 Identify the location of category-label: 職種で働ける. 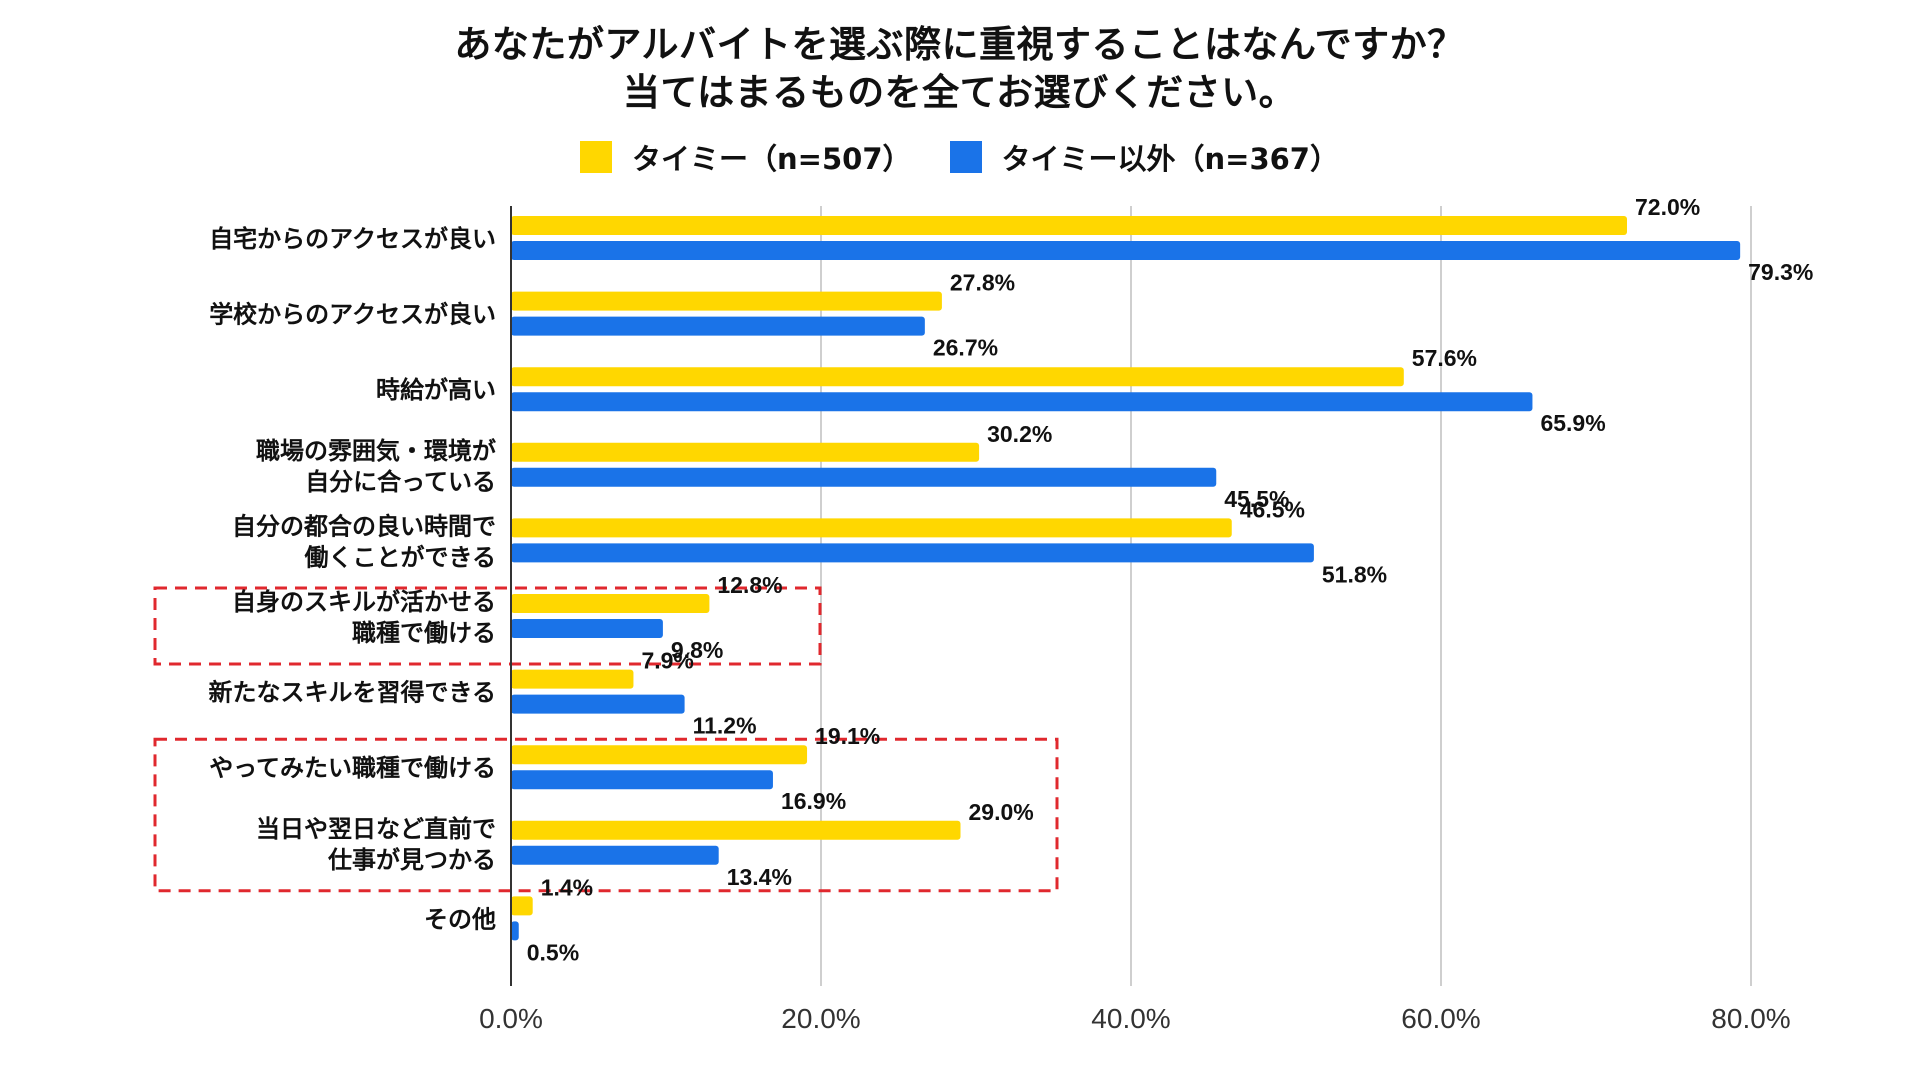
(424, 633).